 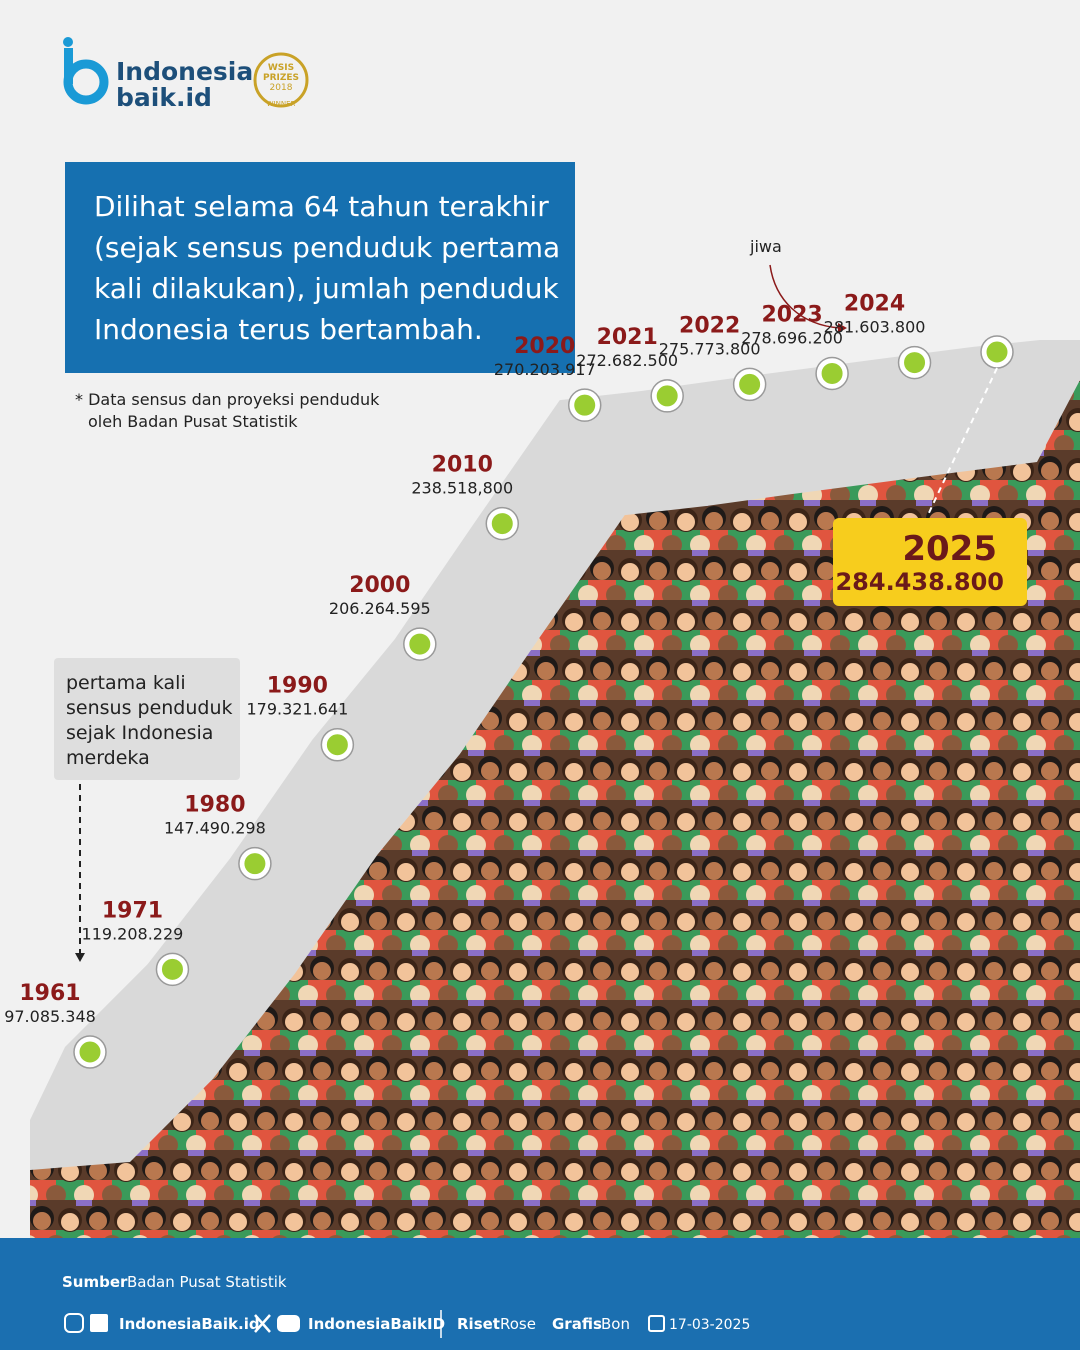 I want to click on intro-text: kali dilakukan), jumlah penduduk, so click(x=326, y=288).